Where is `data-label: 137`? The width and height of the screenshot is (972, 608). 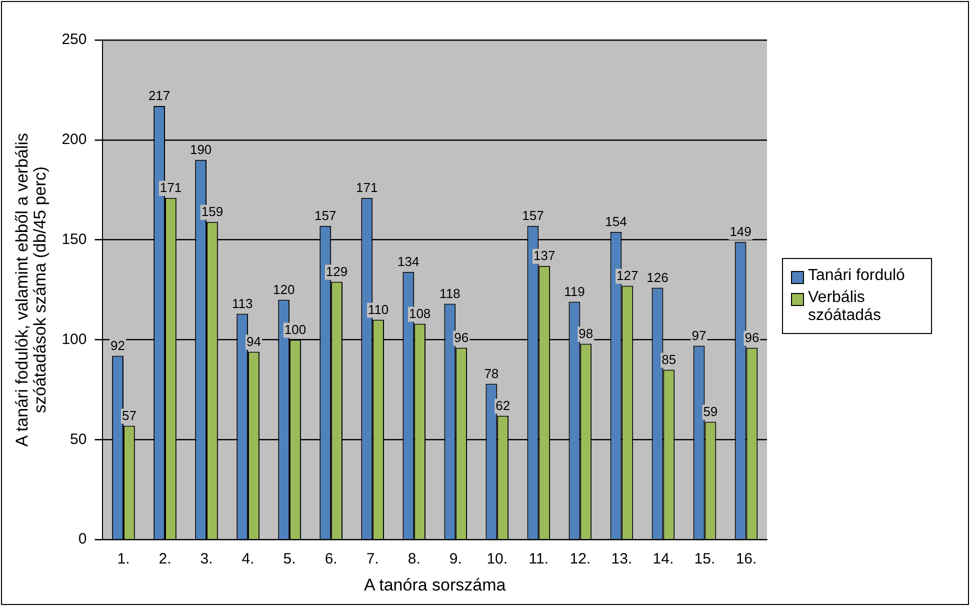
data-label: 137 is located at coordinates (545, 255).